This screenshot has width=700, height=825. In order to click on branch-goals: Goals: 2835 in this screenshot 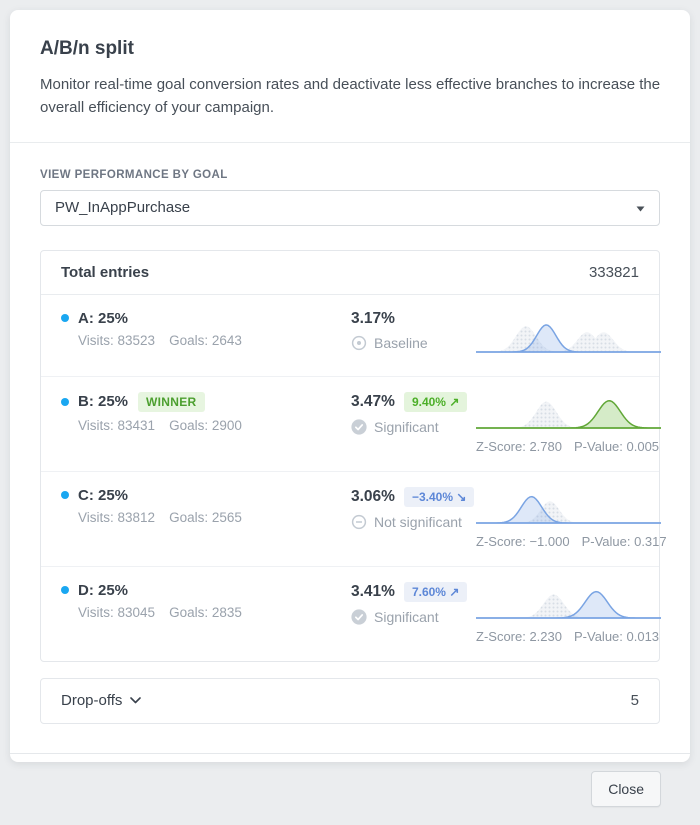, I will do `click(205, 612)`.